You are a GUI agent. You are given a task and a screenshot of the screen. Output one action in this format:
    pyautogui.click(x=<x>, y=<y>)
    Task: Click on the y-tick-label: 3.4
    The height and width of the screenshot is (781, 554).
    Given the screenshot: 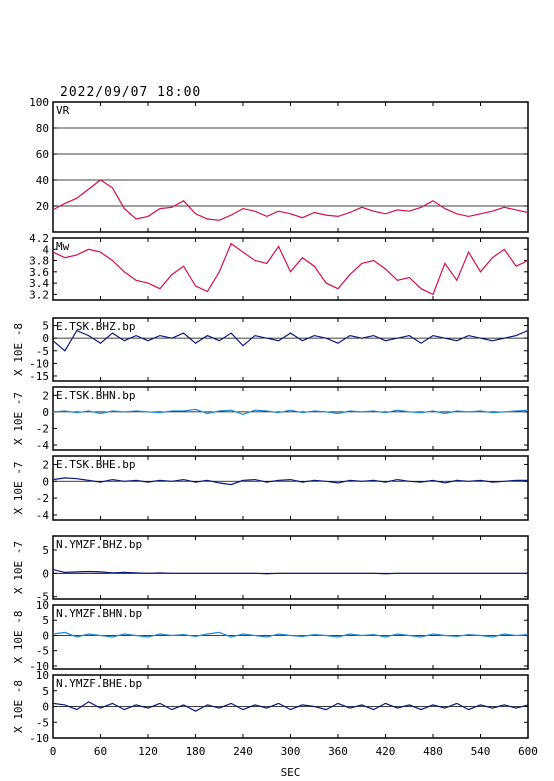 What is the action you would take?
    pyautogui.click(x=39, y=283)
    